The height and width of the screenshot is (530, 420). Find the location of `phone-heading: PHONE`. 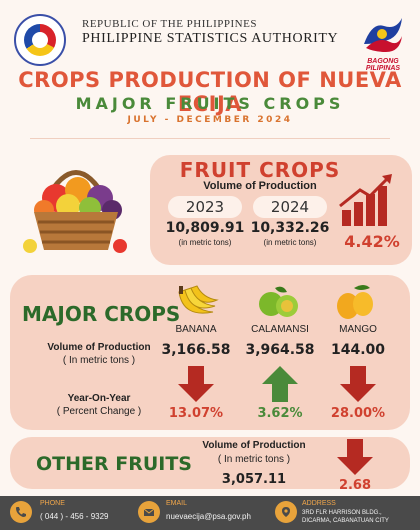

phone-heading: PHONE is located at coordinates (52, 503).